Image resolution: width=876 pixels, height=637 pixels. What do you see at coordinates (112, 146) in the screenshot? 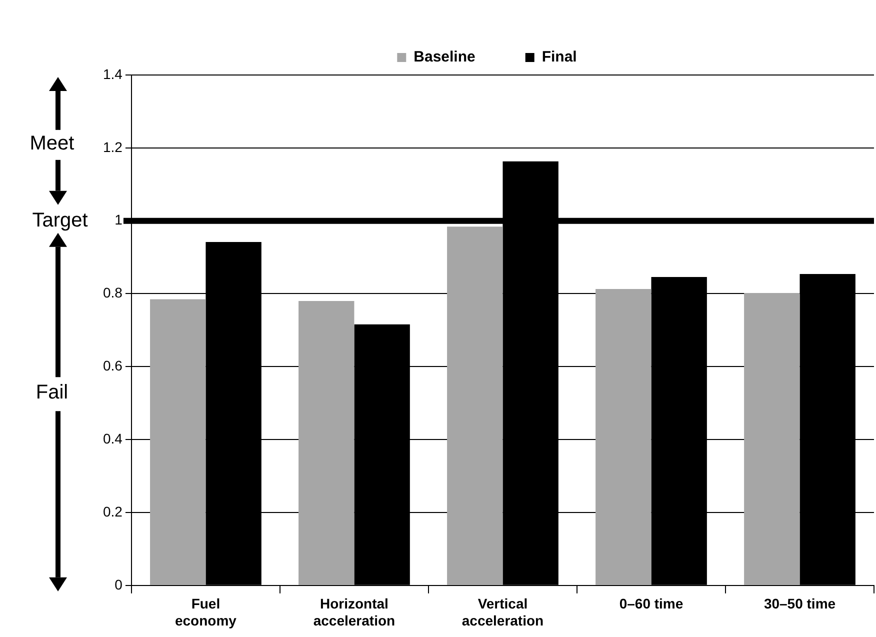
I see `y-tick-label: 1.2` at bounding box center [112, 146].